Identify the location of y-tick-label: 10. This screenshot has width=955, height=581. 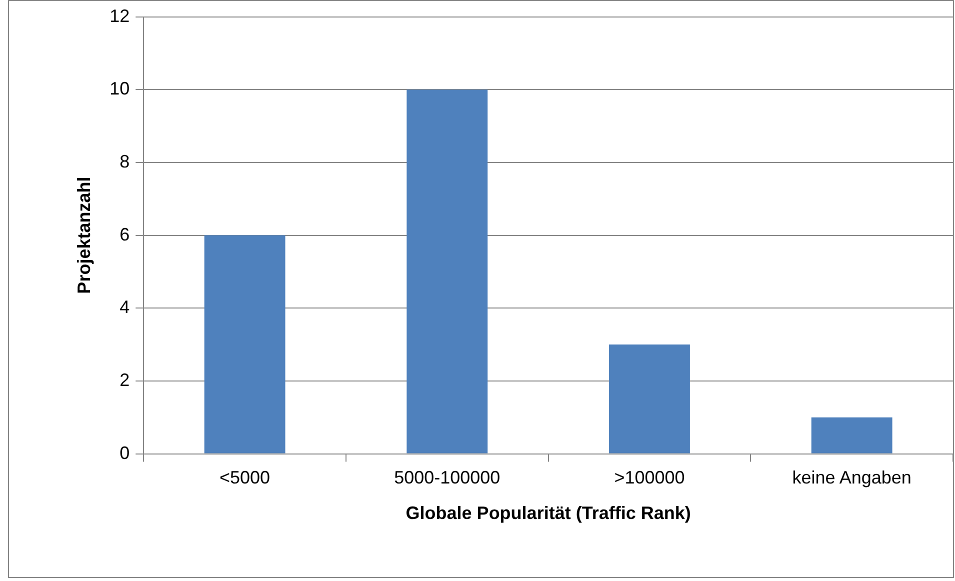
(120, 88).